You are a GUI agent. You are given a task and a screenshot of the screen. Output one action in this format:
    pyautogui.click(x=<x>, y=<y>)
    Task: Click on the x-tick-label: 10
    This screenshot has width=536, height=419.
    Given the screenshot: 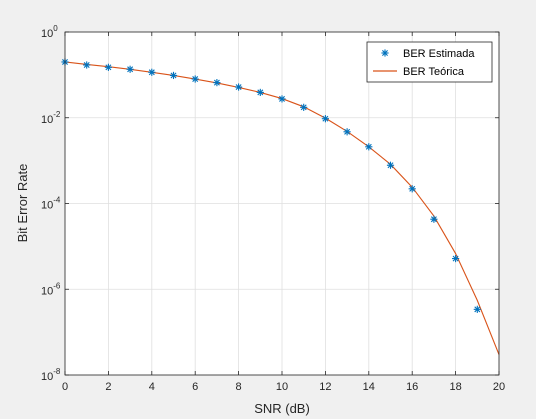 What is the action you would take?
    pyautogui.click(x=282, y=387)
    